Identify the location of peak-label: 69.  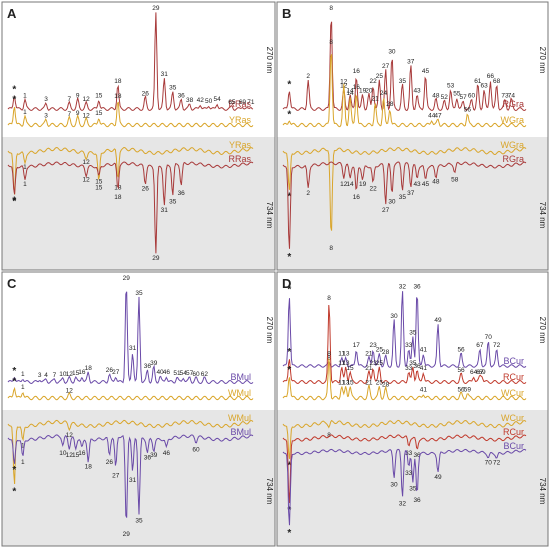
(243, 102).